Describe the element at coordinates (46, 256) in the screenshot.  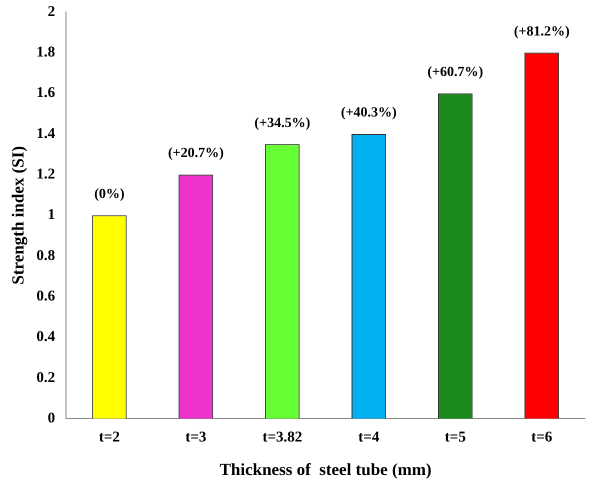
I see `y-tick-label: 0.8` at that location.